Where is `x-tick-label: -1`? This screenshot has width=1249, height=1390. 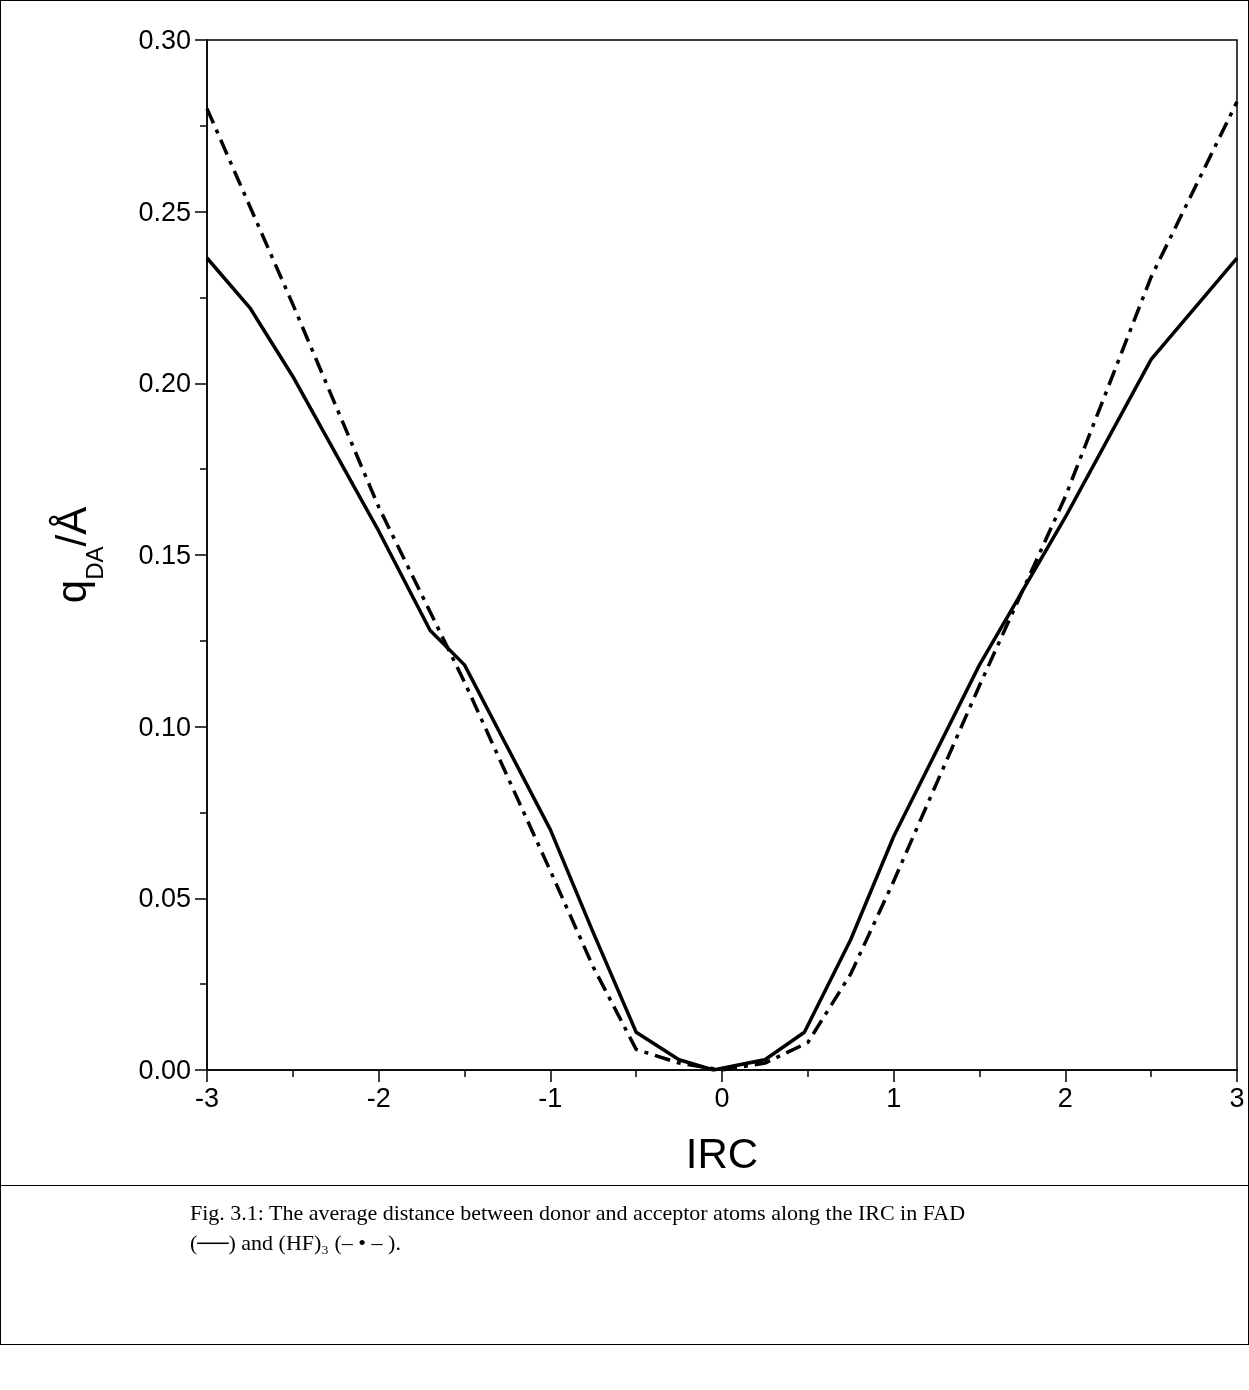 x-tick-label: -1 is located at coordinates (550, 1097).